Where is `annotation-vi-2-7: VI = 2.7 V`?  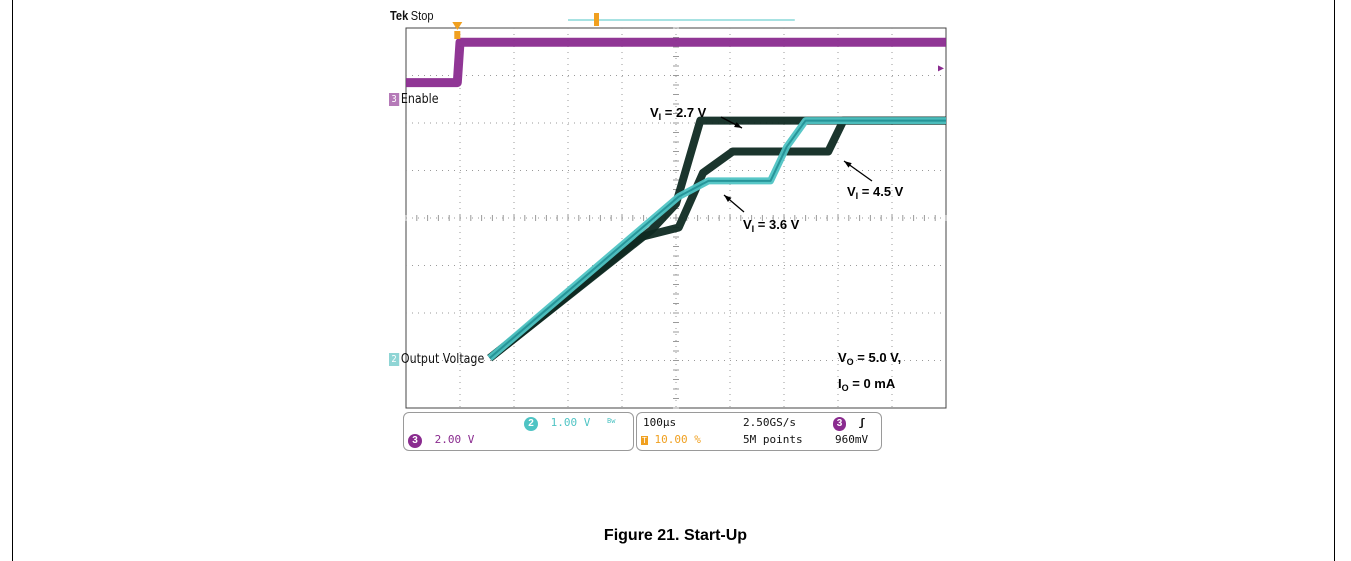
annotation-vi-2-7: VI = 2.7 V is located at coordinates (678, 113).